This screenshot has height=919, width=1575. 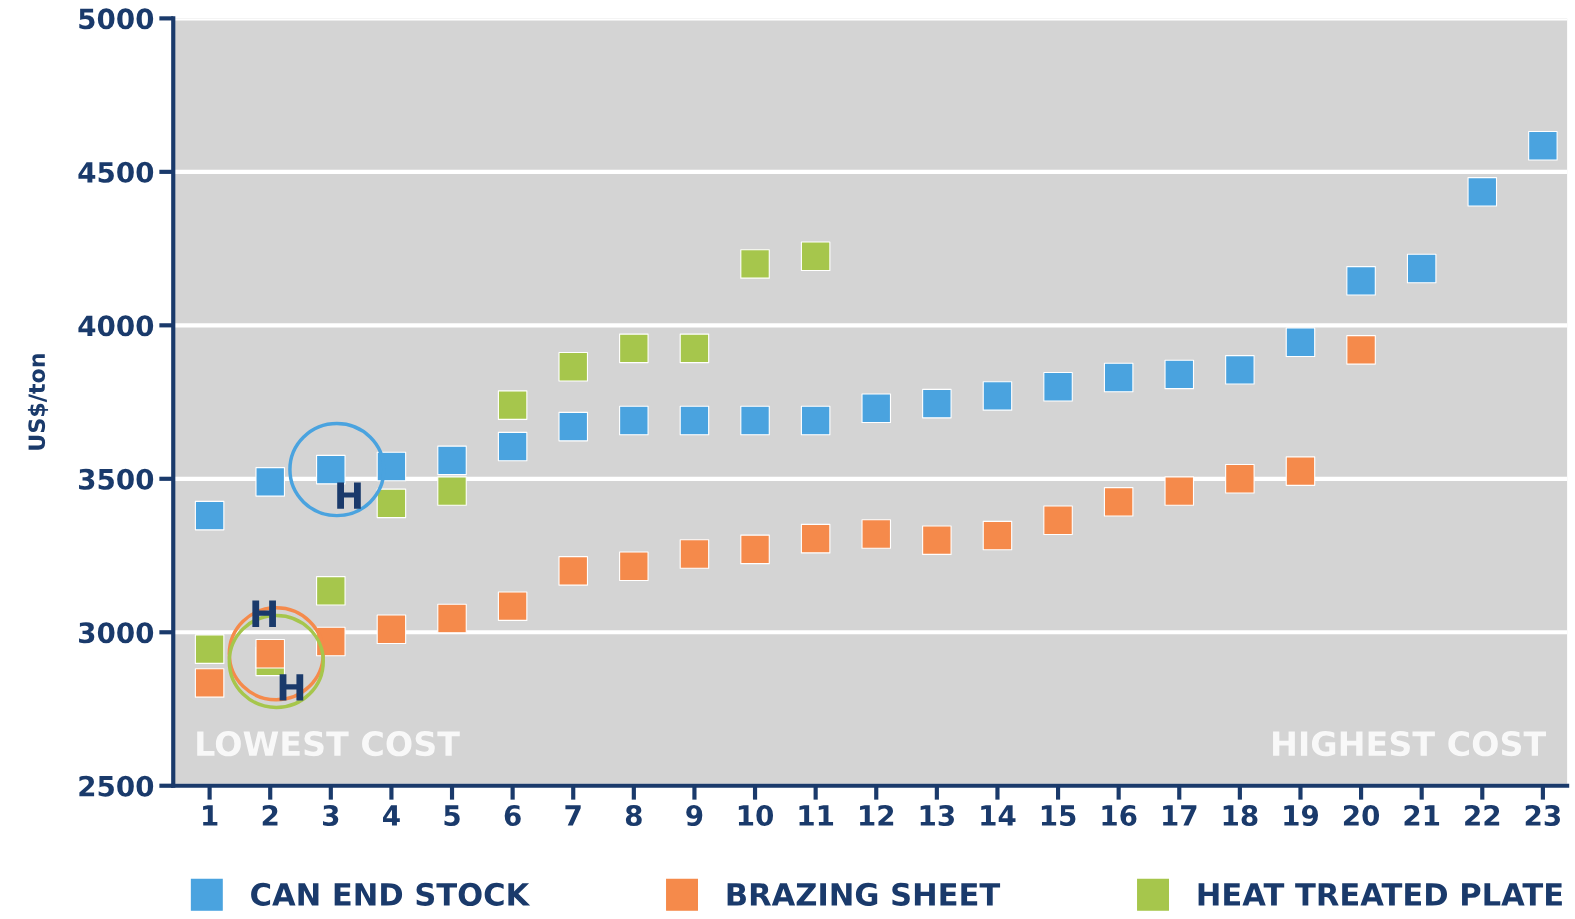 What do you see at coordinates (1482, 815) in the screenshot?
I see `x-tick-label: 22` at bounding box center [1482, 815].